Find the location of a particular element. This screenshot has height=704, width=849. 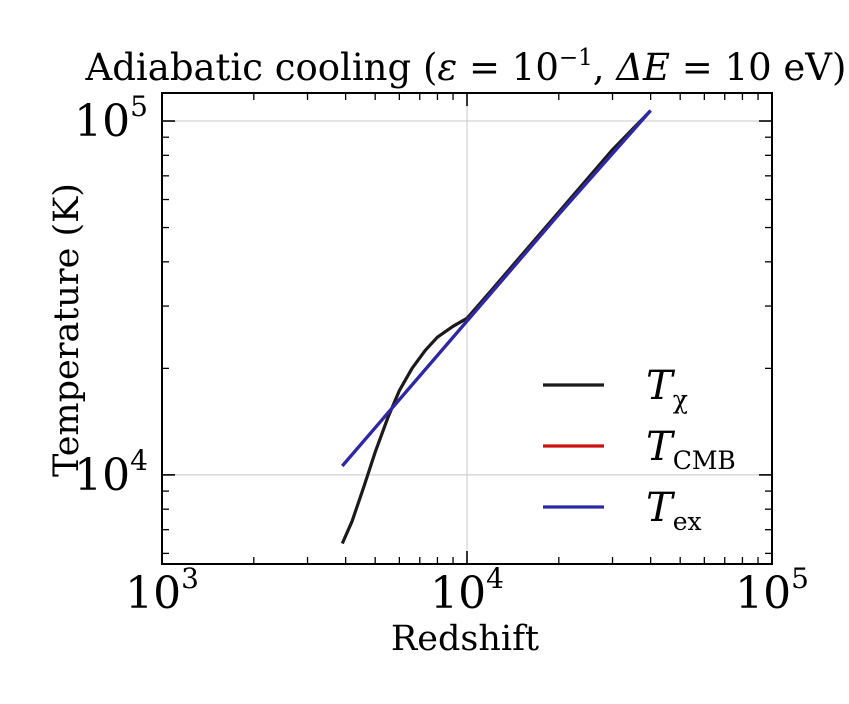

legend-label-sub: ex is located at coordinates (687, 521).